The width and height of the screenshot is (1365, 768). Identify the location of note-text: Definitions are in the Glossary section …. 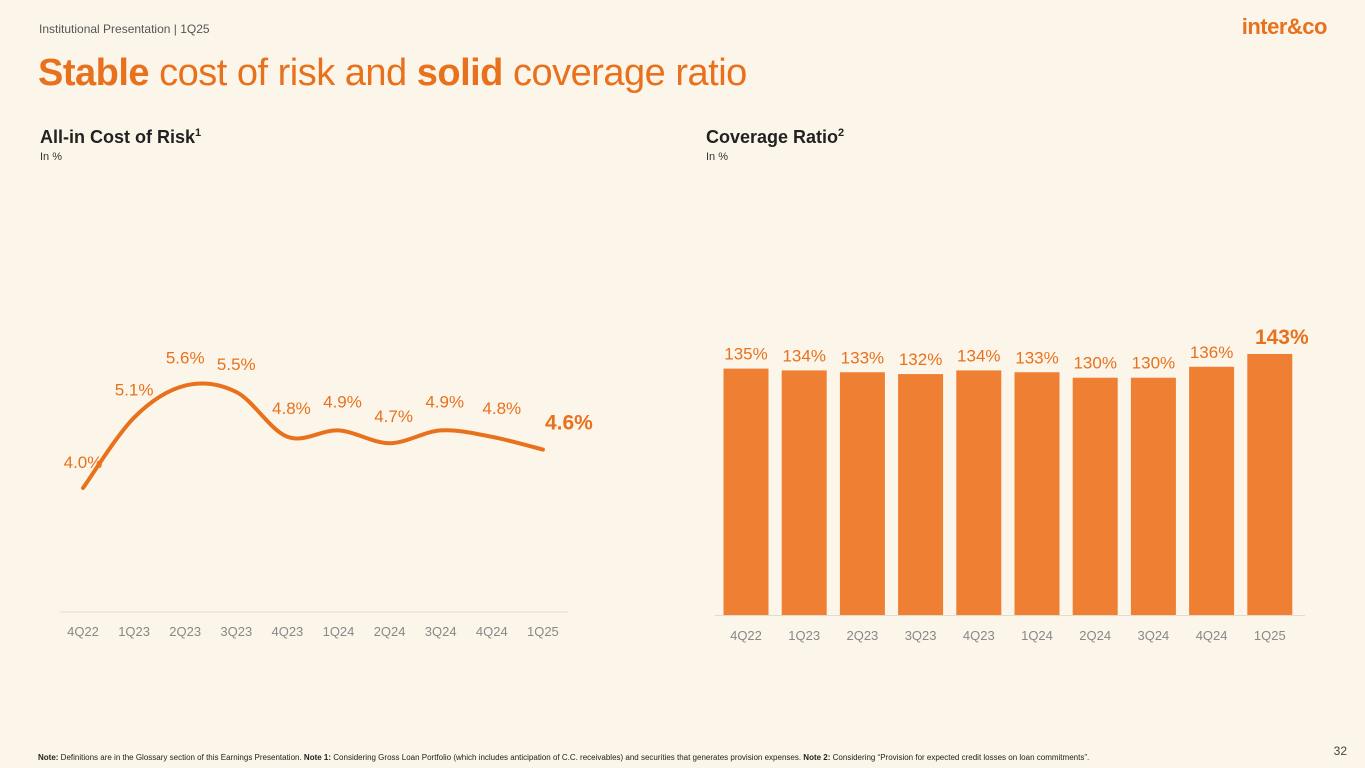
(181, 757).